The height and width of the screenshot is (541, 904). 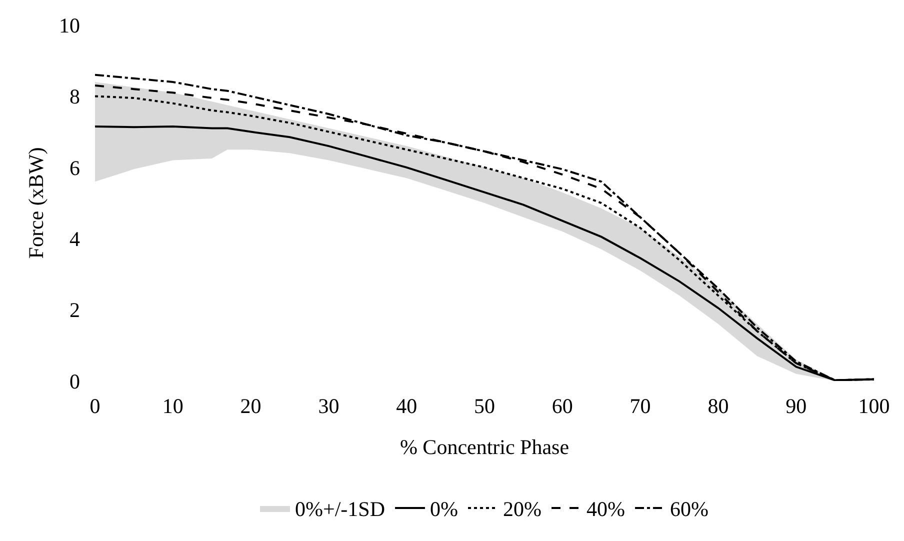 I want to click on x-tick-label: 20, so click(x=251, y=406).